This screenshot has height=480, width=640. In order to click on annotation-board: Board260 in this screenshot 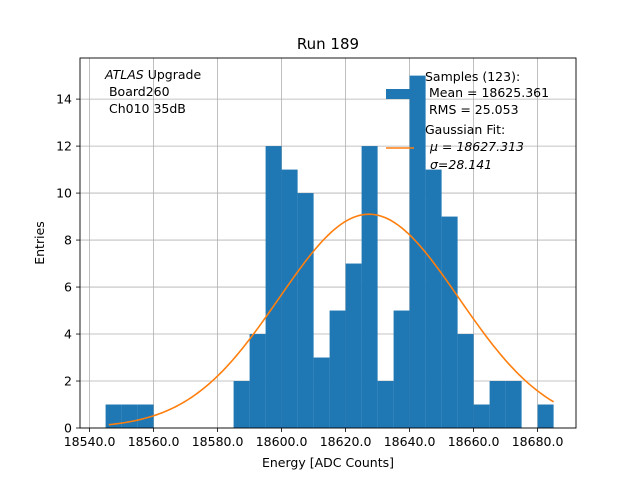, I will do `click(137, 91)`.